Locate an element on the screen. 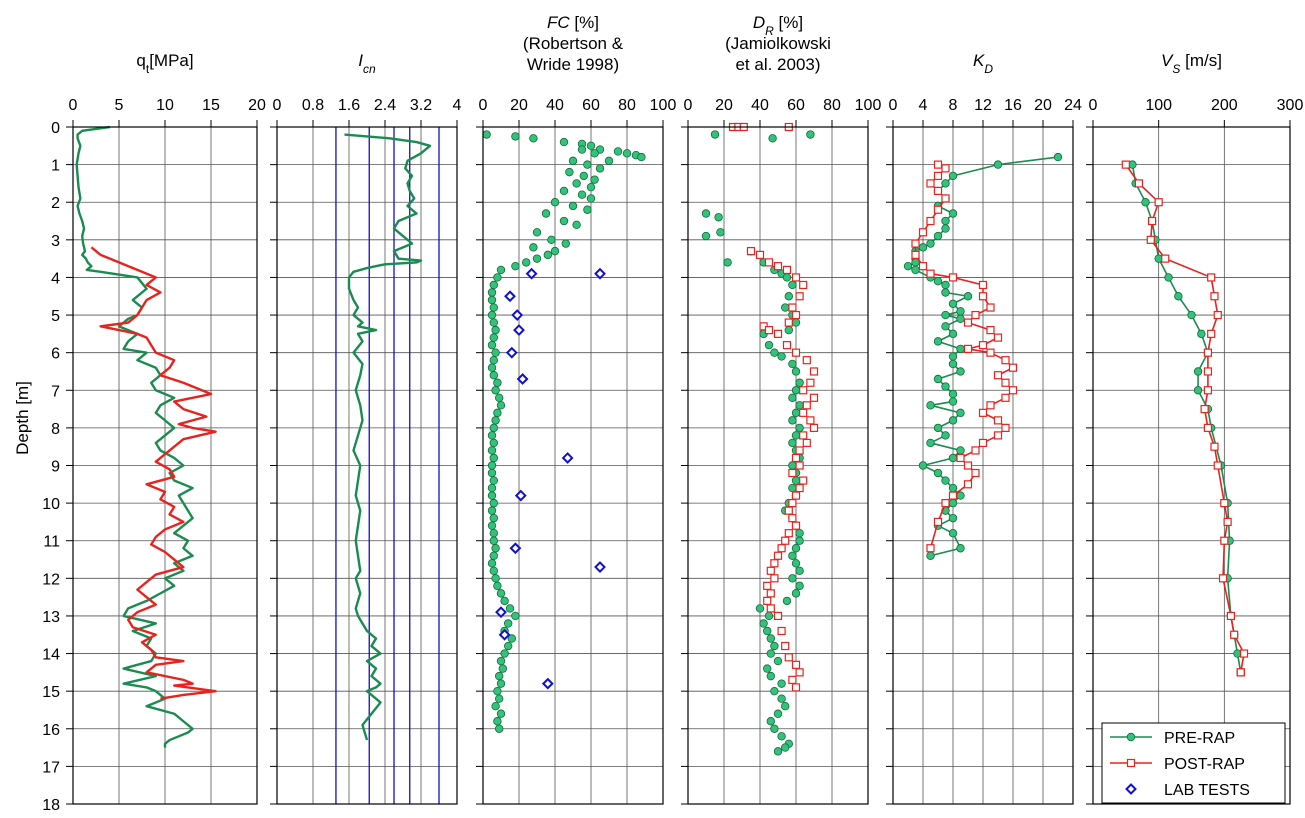 Image resolution: width=1305 pixels, height=818 pixels. series-line is located at coordinates (388, 437).